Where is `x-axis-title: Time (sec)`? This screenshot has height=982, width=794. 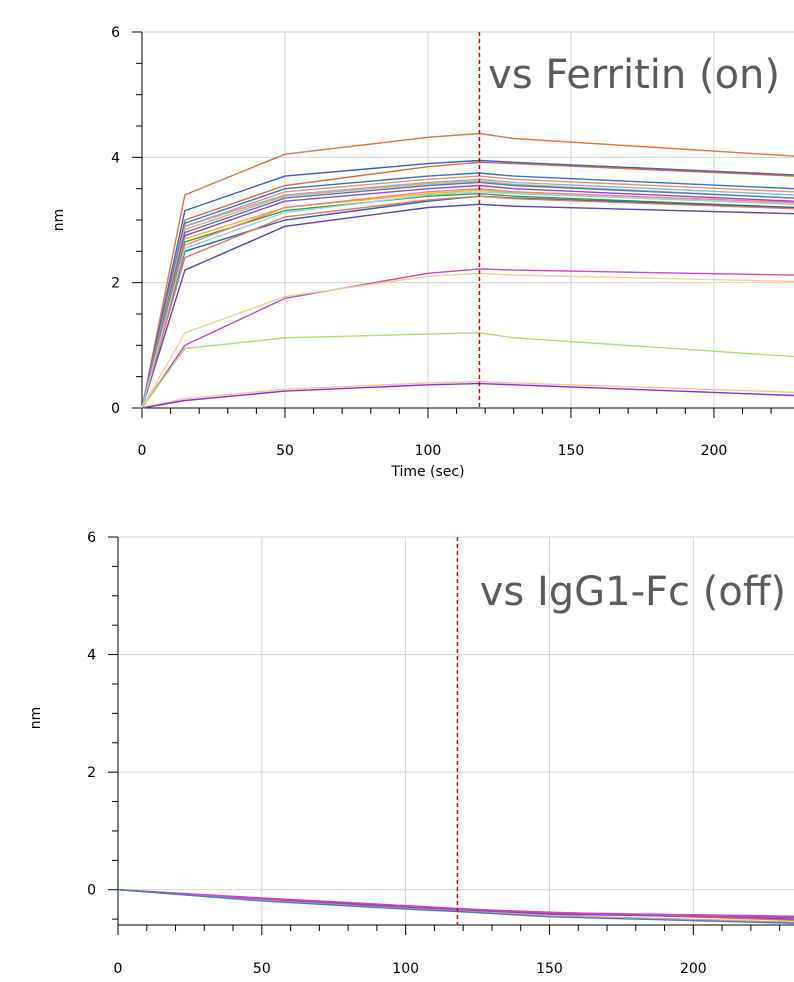 x-axis-title: Time (sec) is located at coordinates (427, 472).